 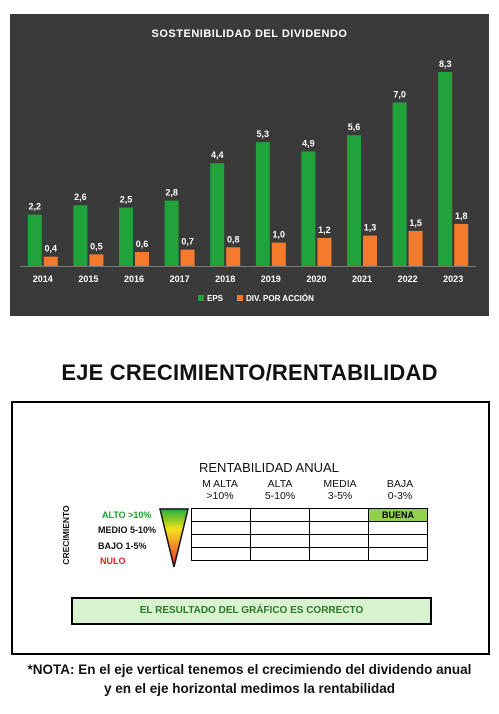 What do you see at coordinates (215, 298) in the screenshot?
I see `legend-label-eps: EPS` at bounding box center [215, 298].